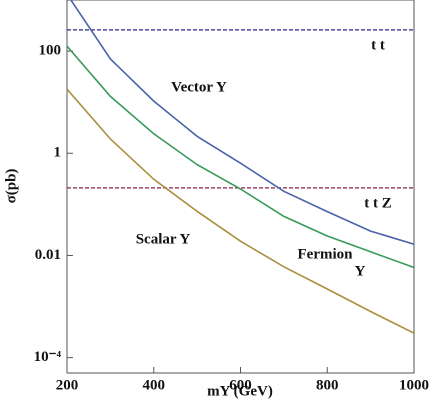 The height and width of the screenshot is (403, 433). I want to click on reference-label: t t, so click(378, 45).